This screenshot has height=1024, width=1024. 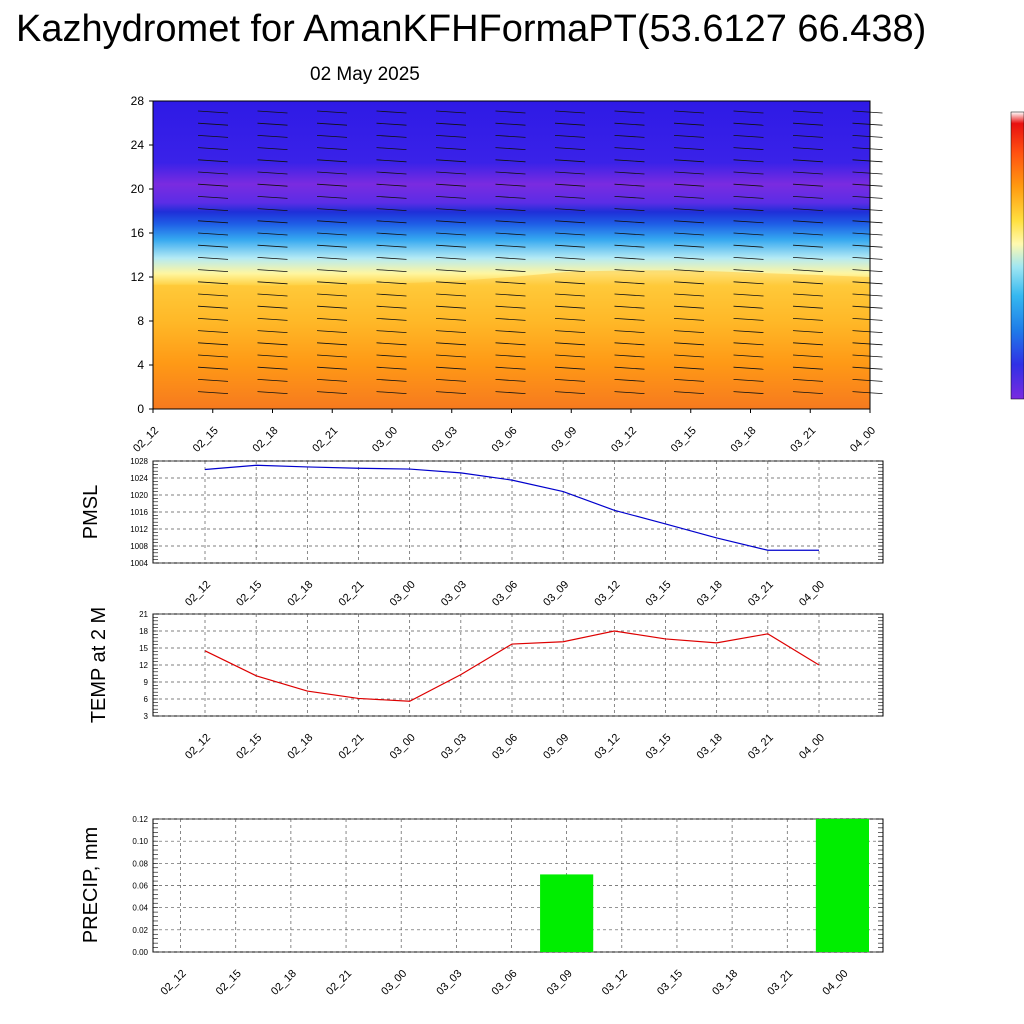 I want to click on y-tick-label: 1024, so click(x=139, y=478).